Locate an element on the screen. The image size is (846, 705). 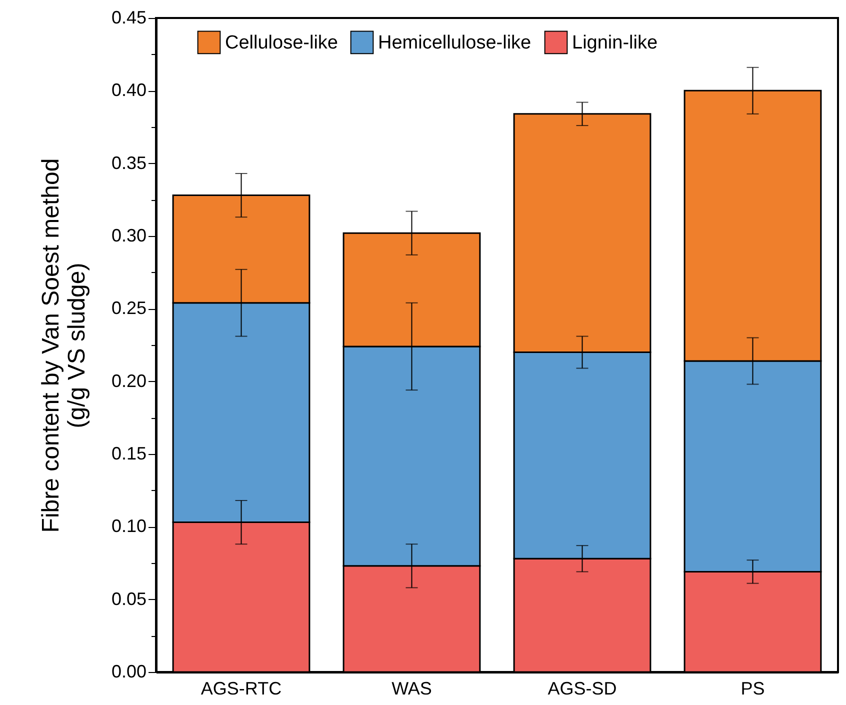
y-tick-label: 0.40 is located at coordinates (128, 90).